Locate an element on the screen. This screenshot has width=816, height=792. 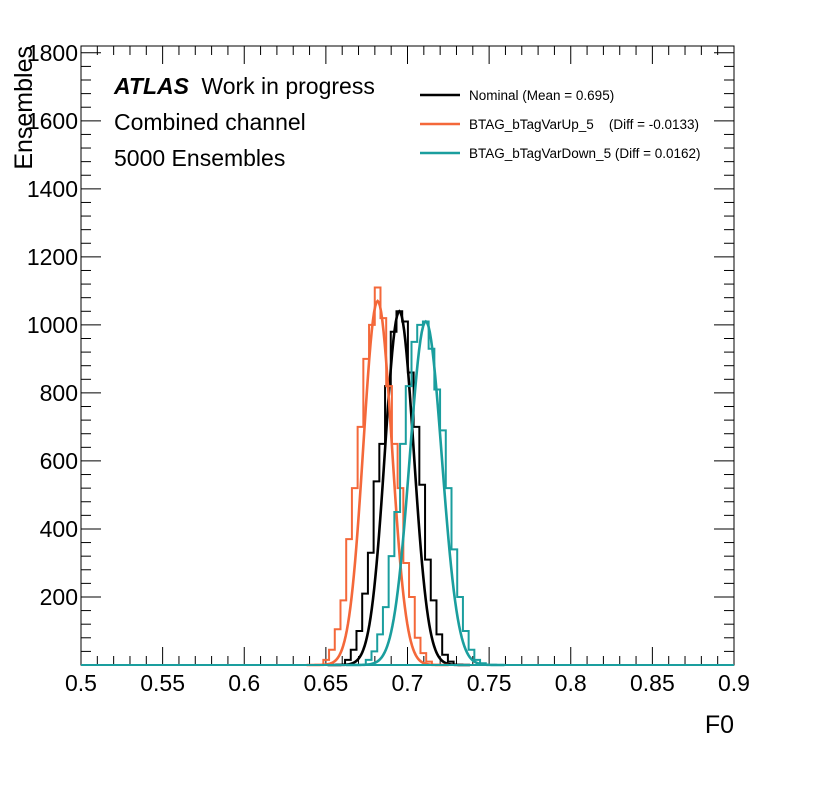
x-tick-label: 0.65 is located at coordinates (325, 683).